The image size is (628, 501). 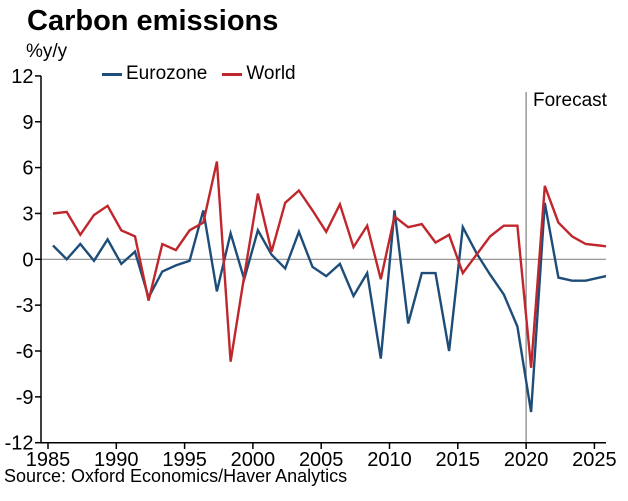 What do you see at coordinates (48, 460) in the screenshot?
I see `x-tick-label: 1985` at bounding box center [48, 460].